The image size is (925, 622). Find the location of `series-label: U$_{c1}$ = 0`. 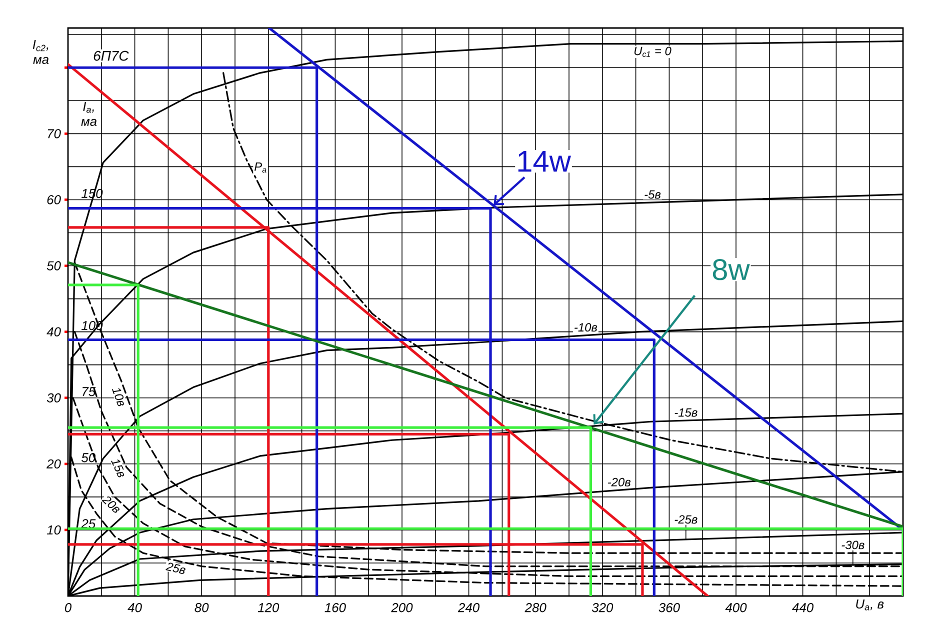

series-label: U$_{c1}$ = 0 is located at coordinates (653, 51).